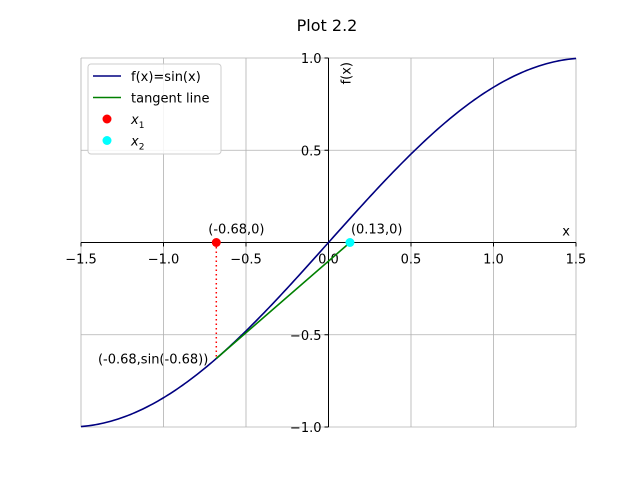 This screenshot has height=485, width=640. Describe the element at coordinates (154, 109) in the screenshot. I see `legend-box` at that location.